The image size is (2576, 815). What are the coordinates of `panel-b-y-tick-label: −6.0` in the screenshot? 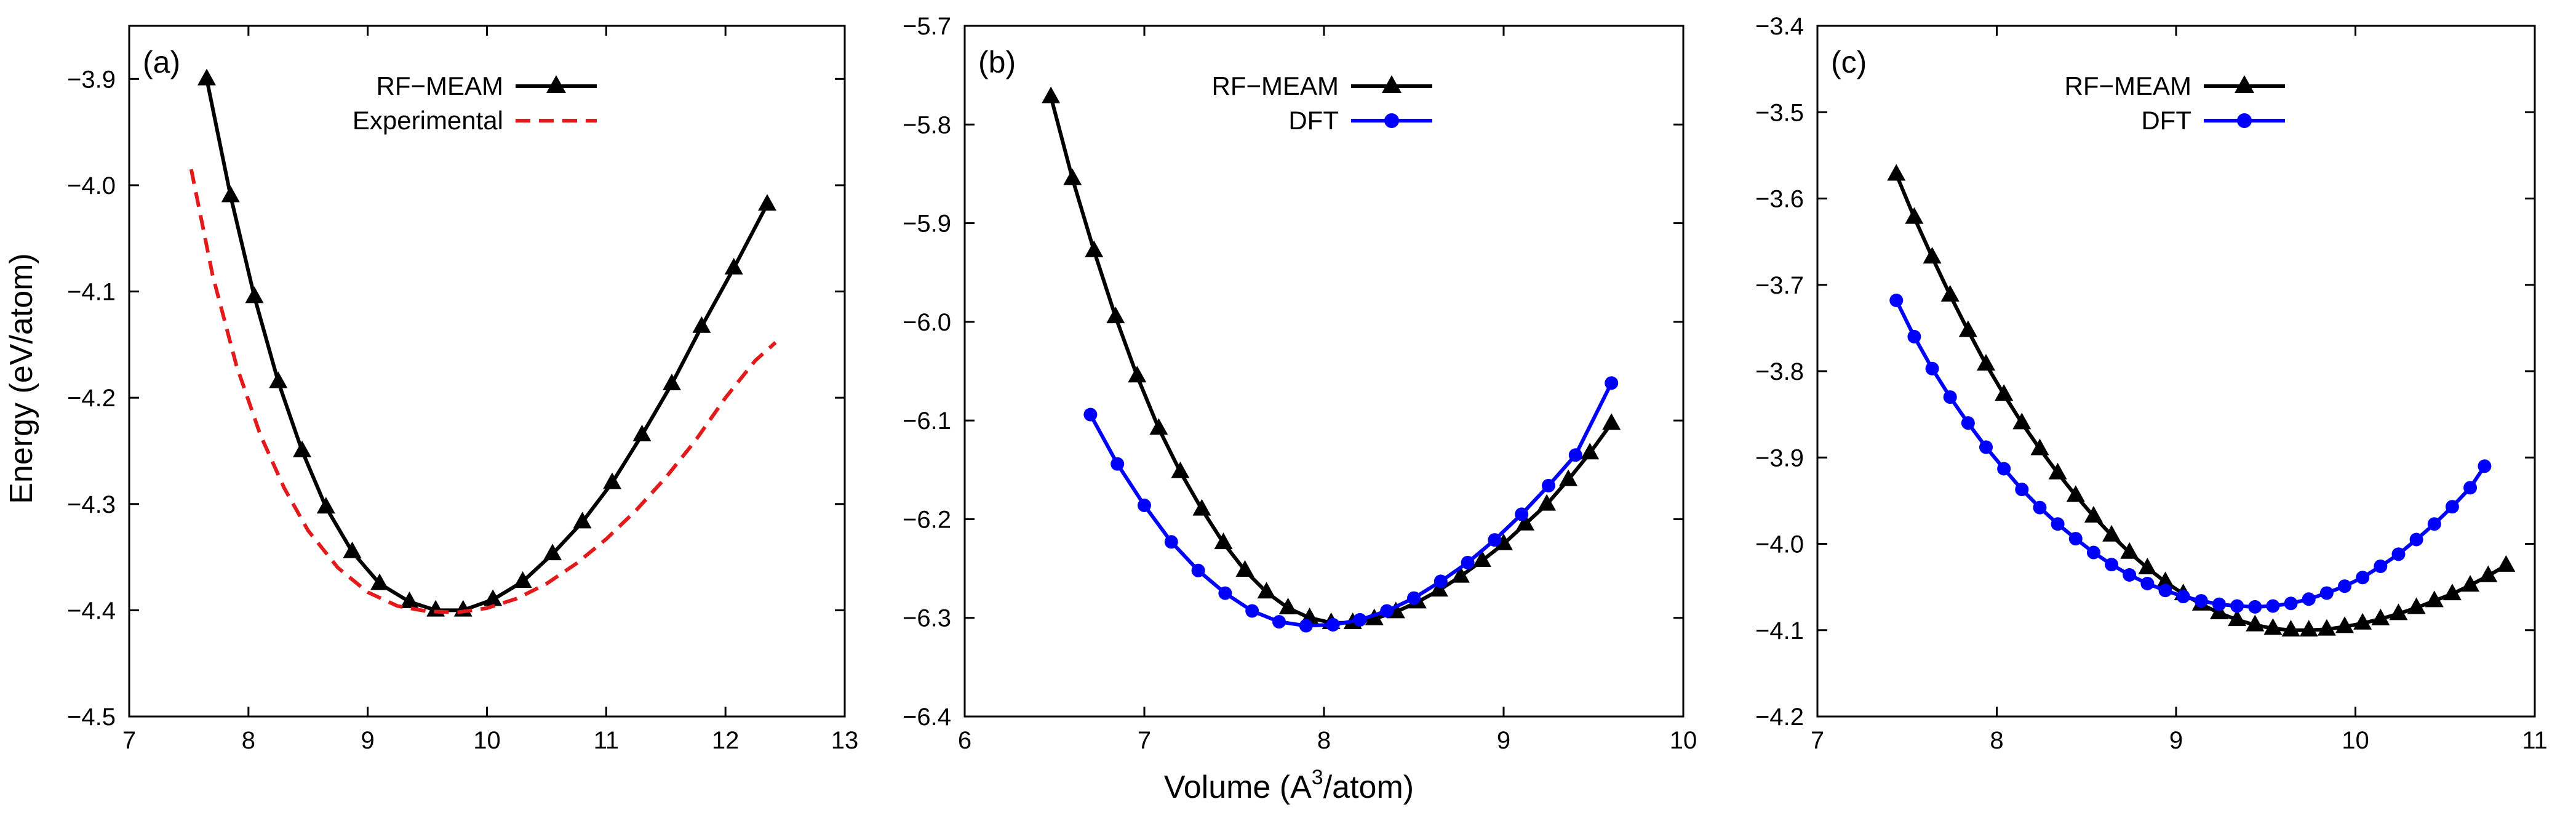 It's located at (927, 322).